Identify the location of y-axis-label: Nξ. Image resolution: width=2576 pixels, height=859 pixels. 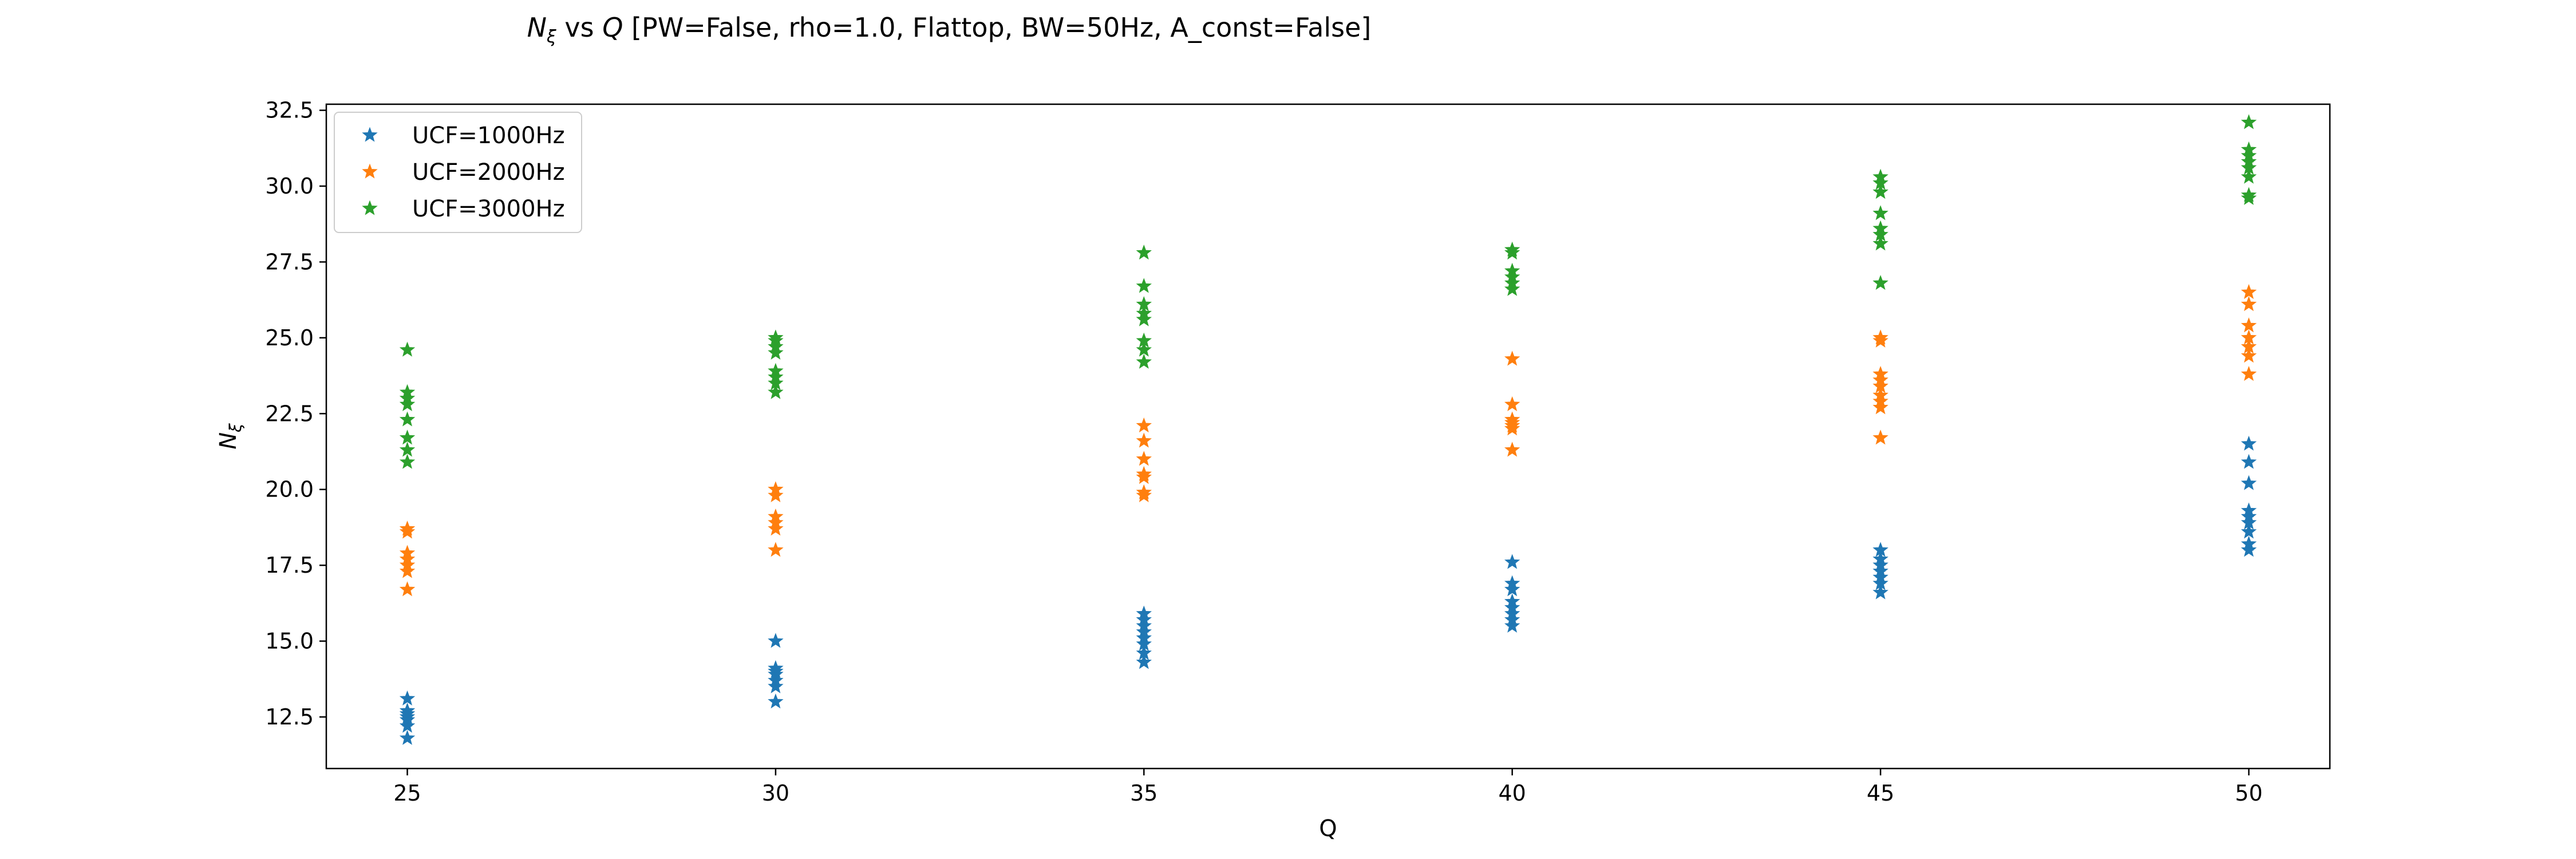
(230, 436).